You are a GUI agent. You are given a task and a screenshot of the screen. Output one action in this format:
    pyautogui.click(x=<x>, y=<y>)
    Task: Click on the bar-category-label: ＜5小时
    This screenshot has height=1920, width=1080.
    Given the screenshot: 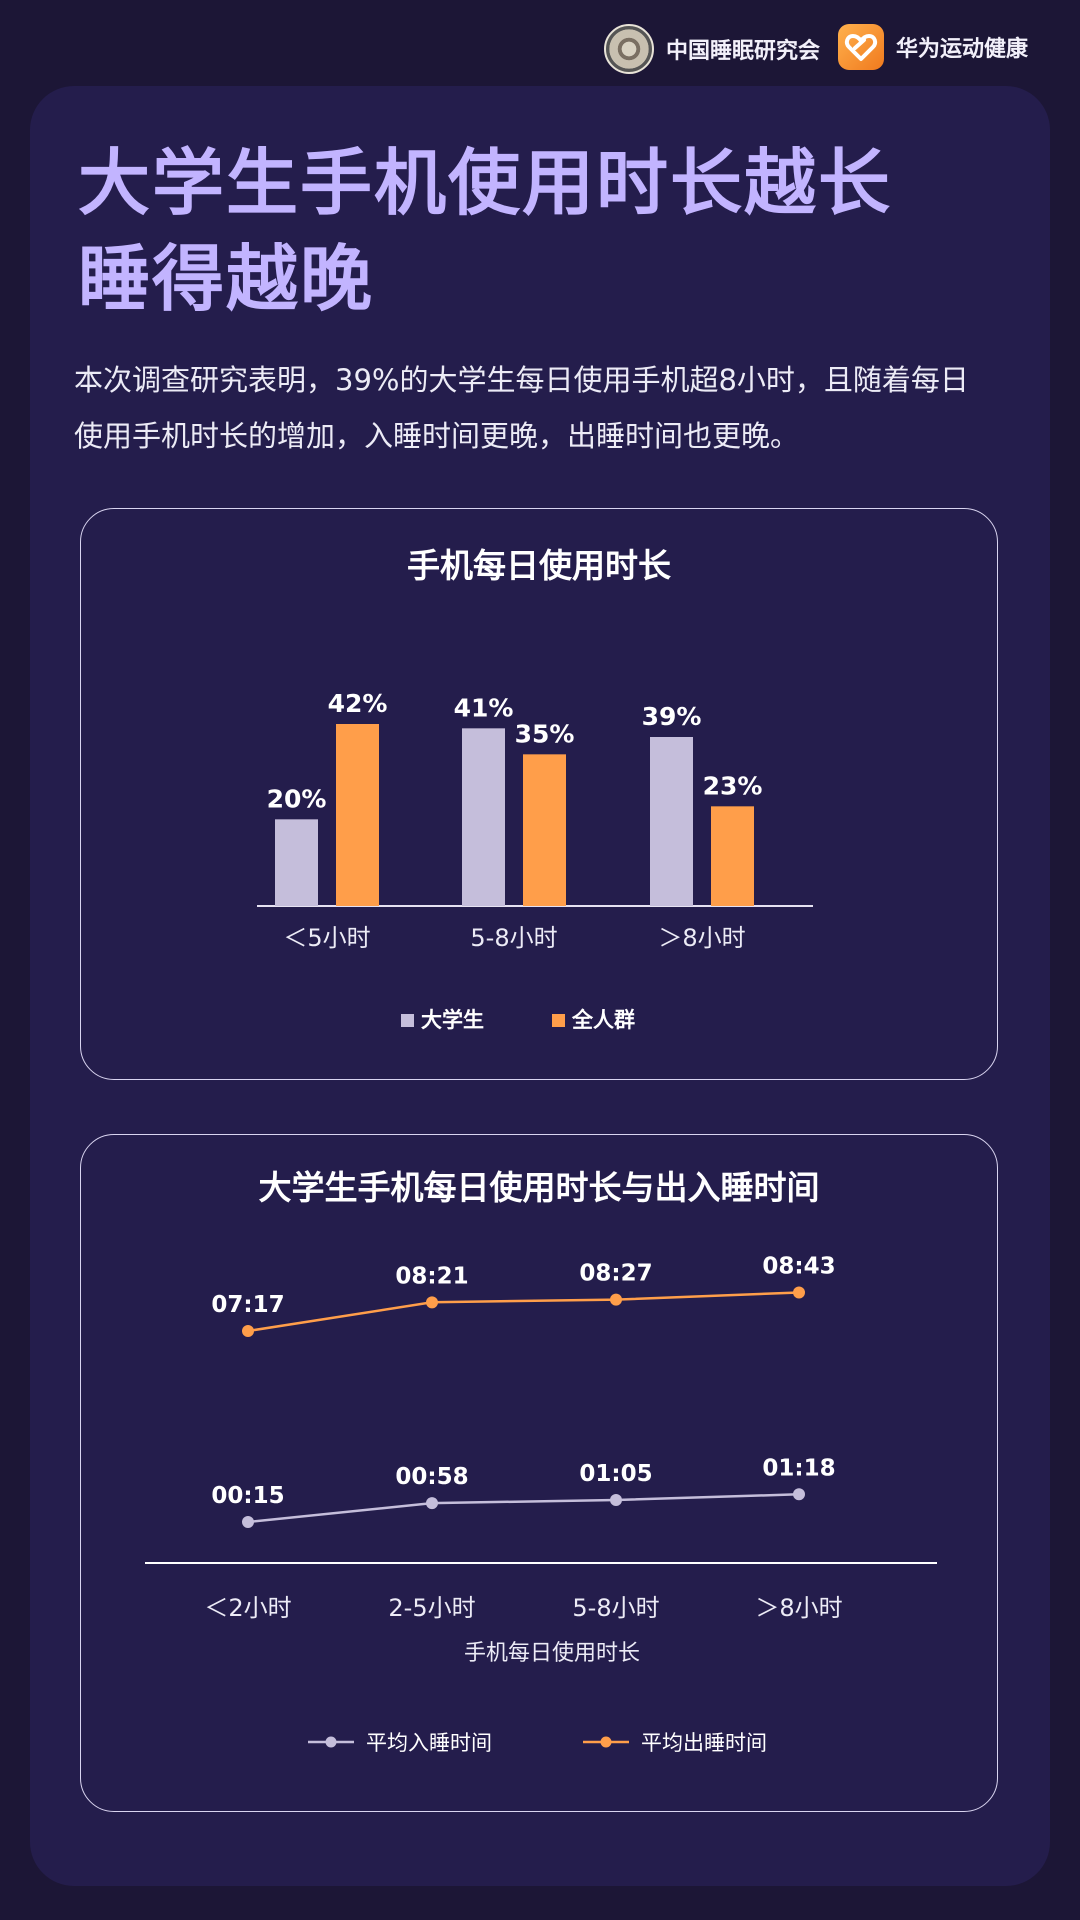 What is the action you would take?
    pyautogui.click(x=326, y=938)
    